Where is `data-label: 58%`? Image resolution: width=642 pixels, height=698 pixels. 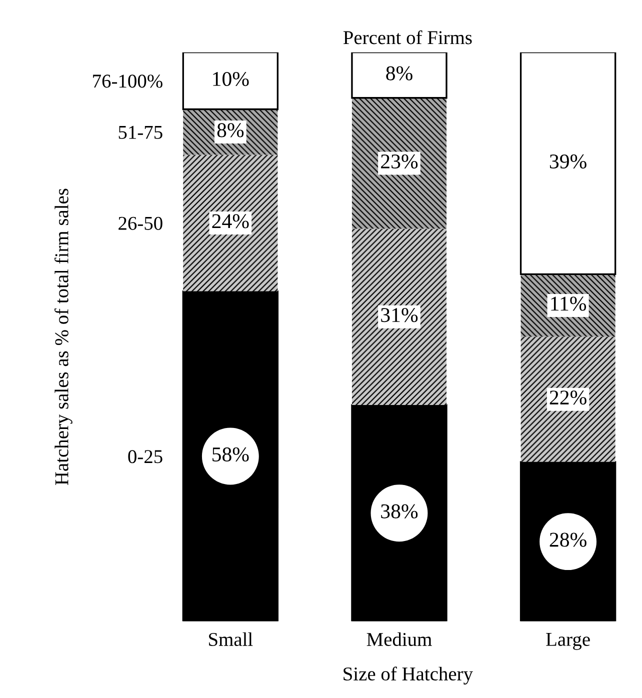 data-label: 58% is located at coordinates (230, 454).